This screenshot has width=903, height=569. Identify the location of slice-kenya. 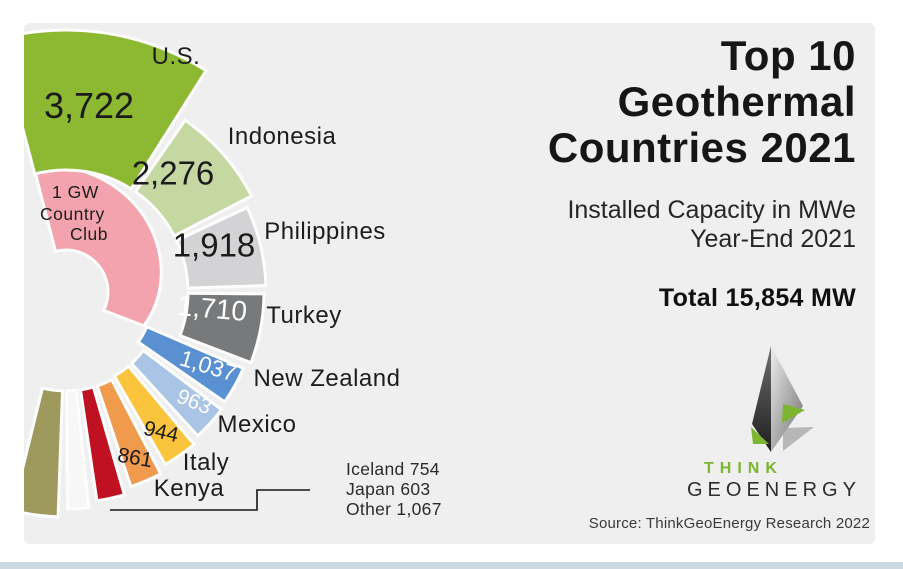
(129, 433).